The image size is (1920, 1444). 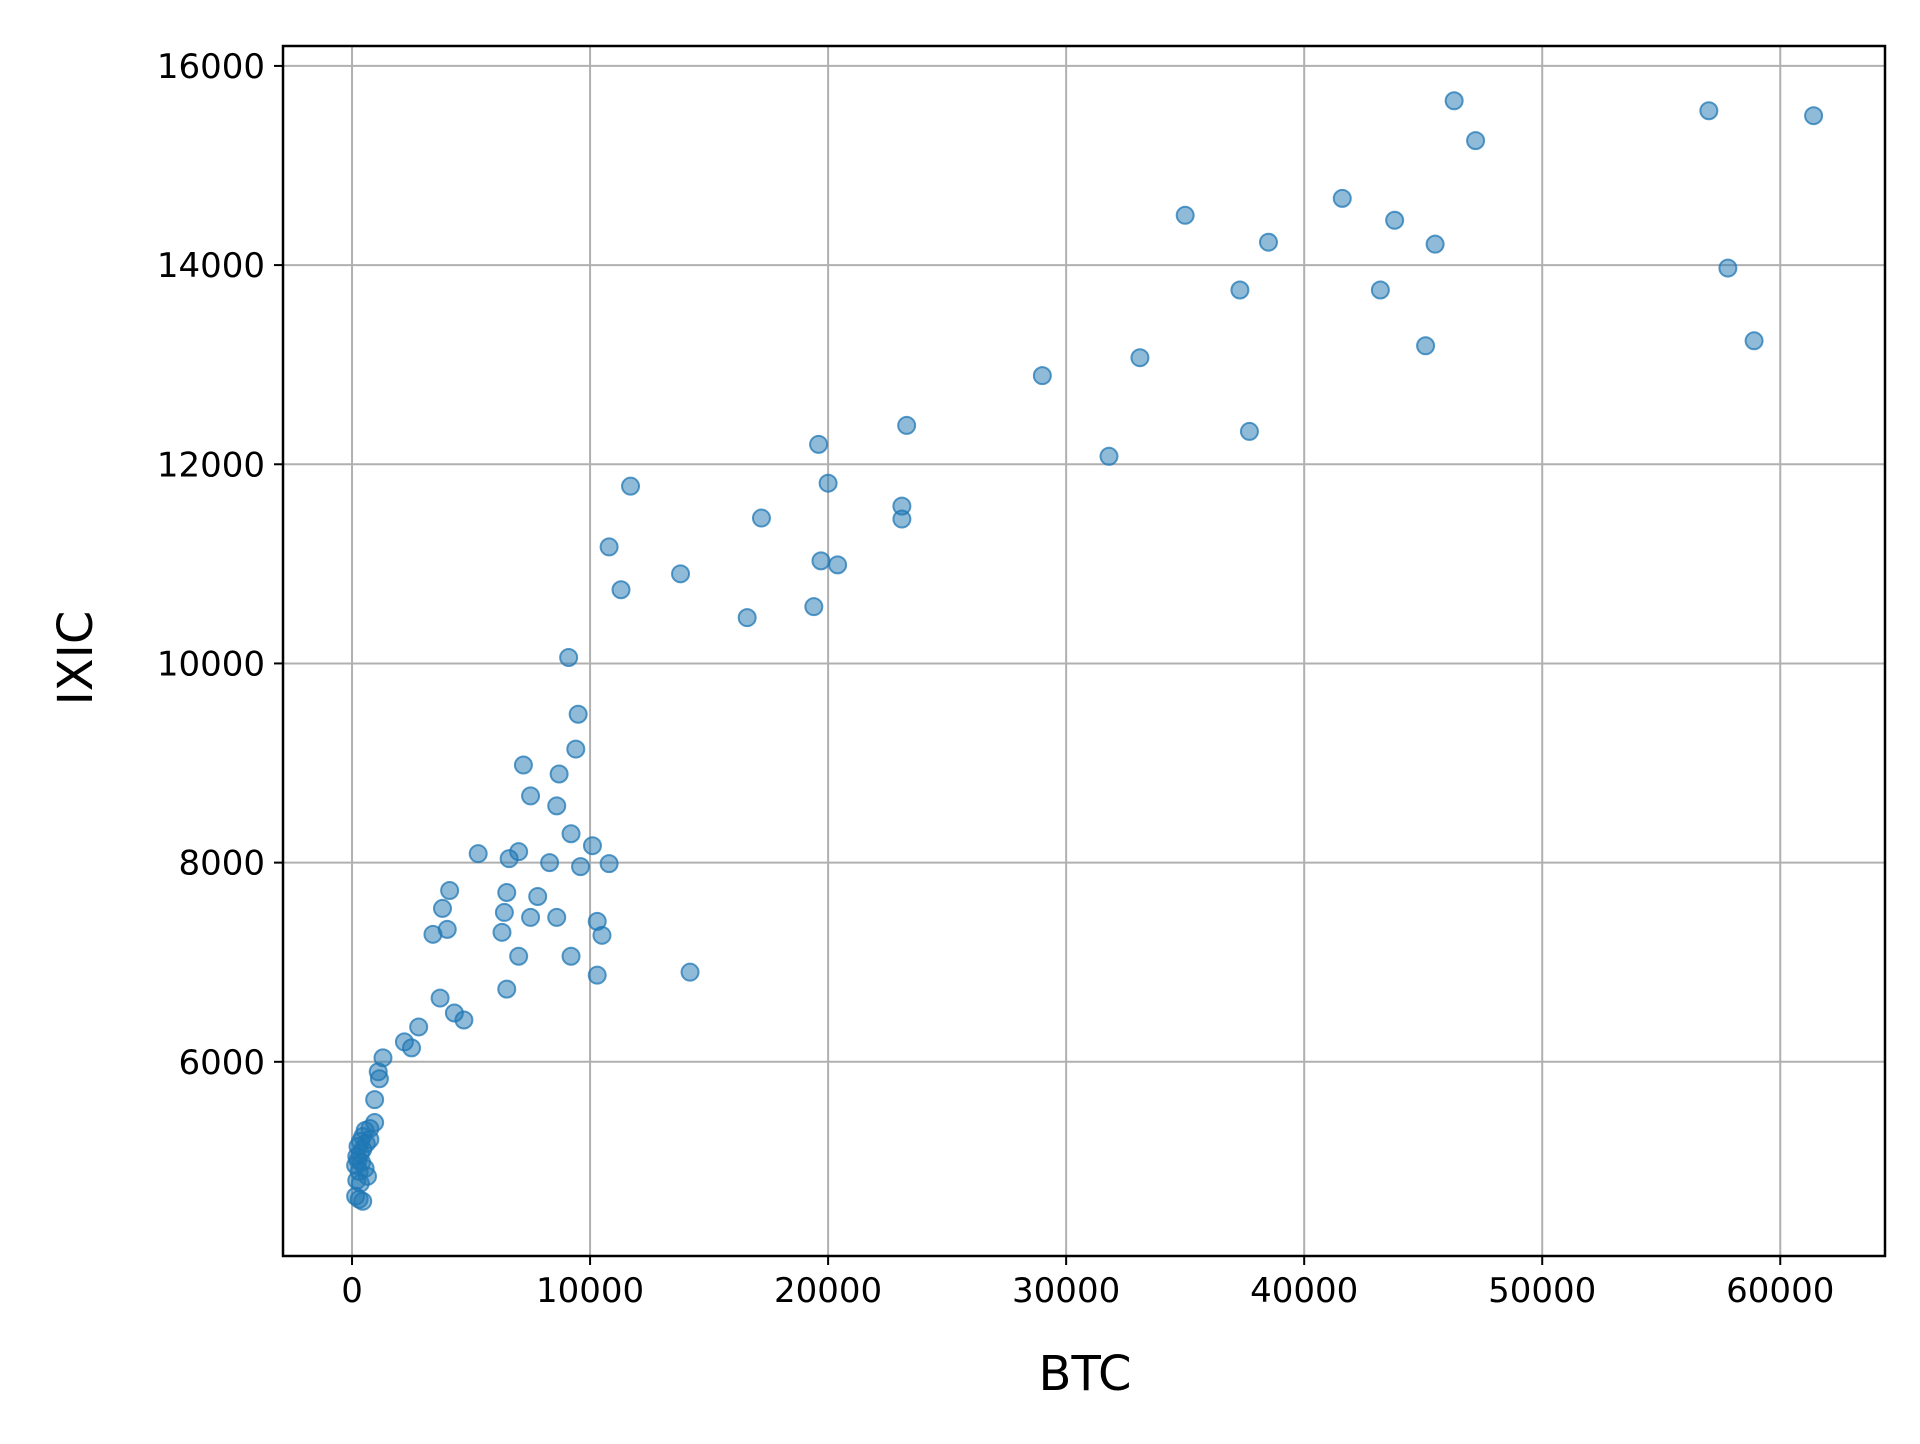 I want to click on x-tick-label: 0, so click(x=352, y=1291).